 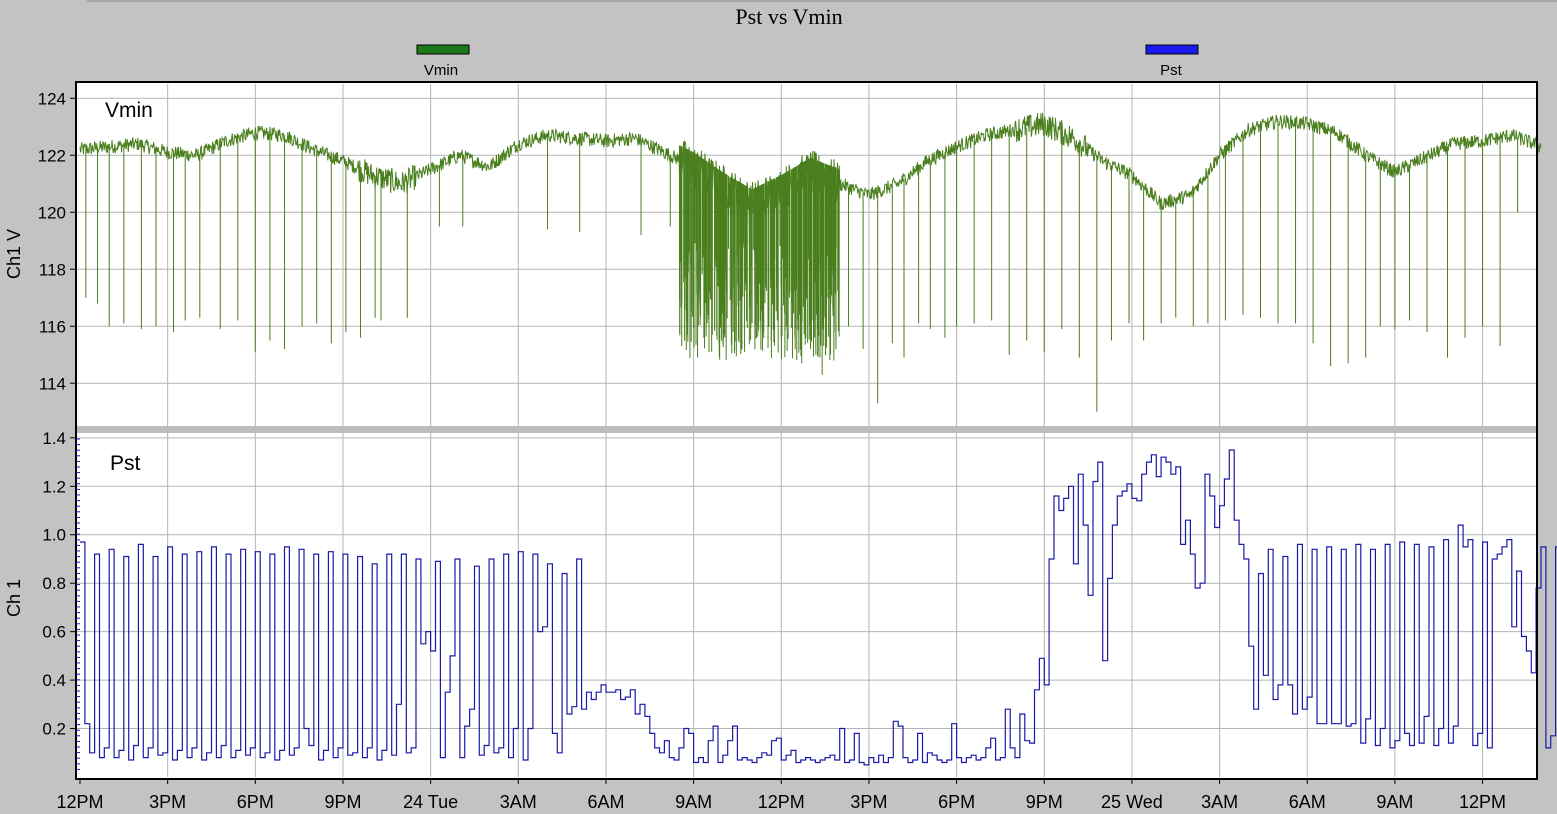 What do you see at coordinates (54, 583) in the screenshot?
I see `pst-y-tick-label: 0.8` at bounding box center [54, 583].